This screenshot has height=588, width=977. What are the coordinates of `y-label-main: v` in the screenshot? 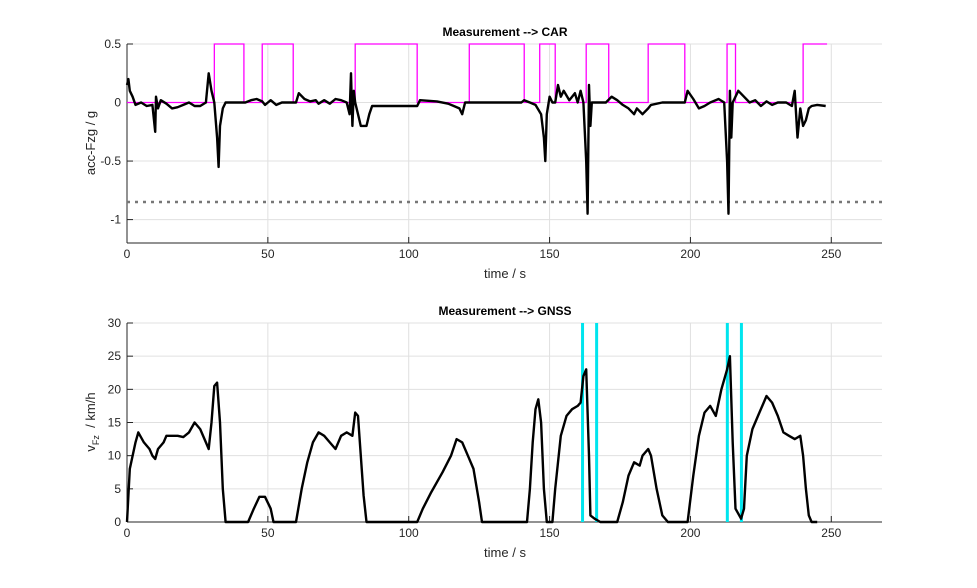 It's located at (90, 448).